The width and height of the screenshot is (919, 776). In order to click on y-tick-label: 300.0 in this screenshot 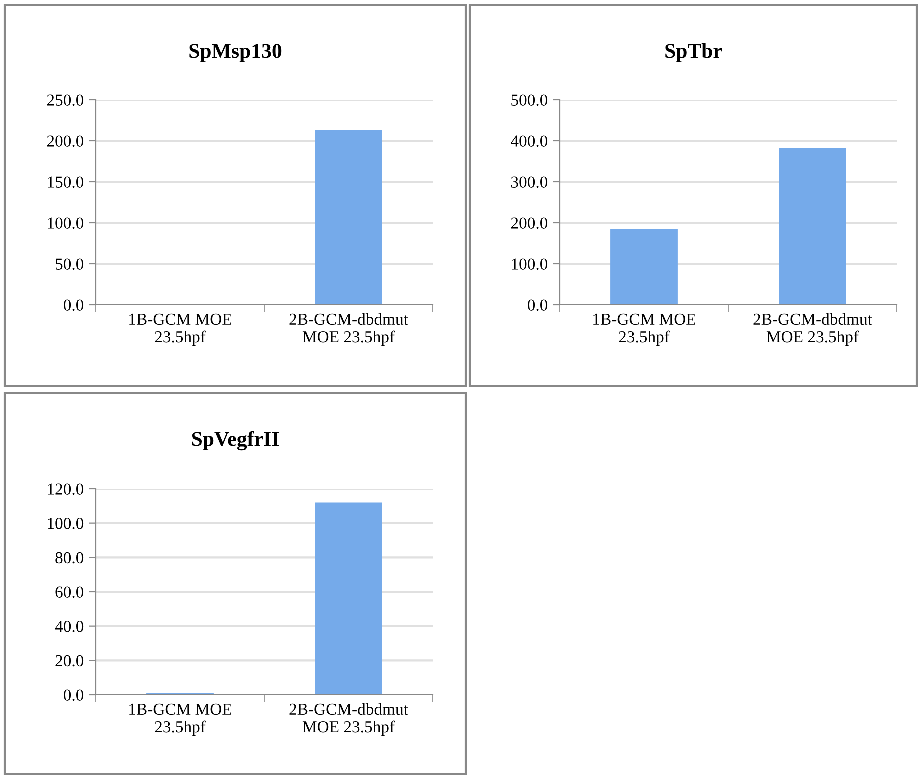, I will do `click(529, 182)`.